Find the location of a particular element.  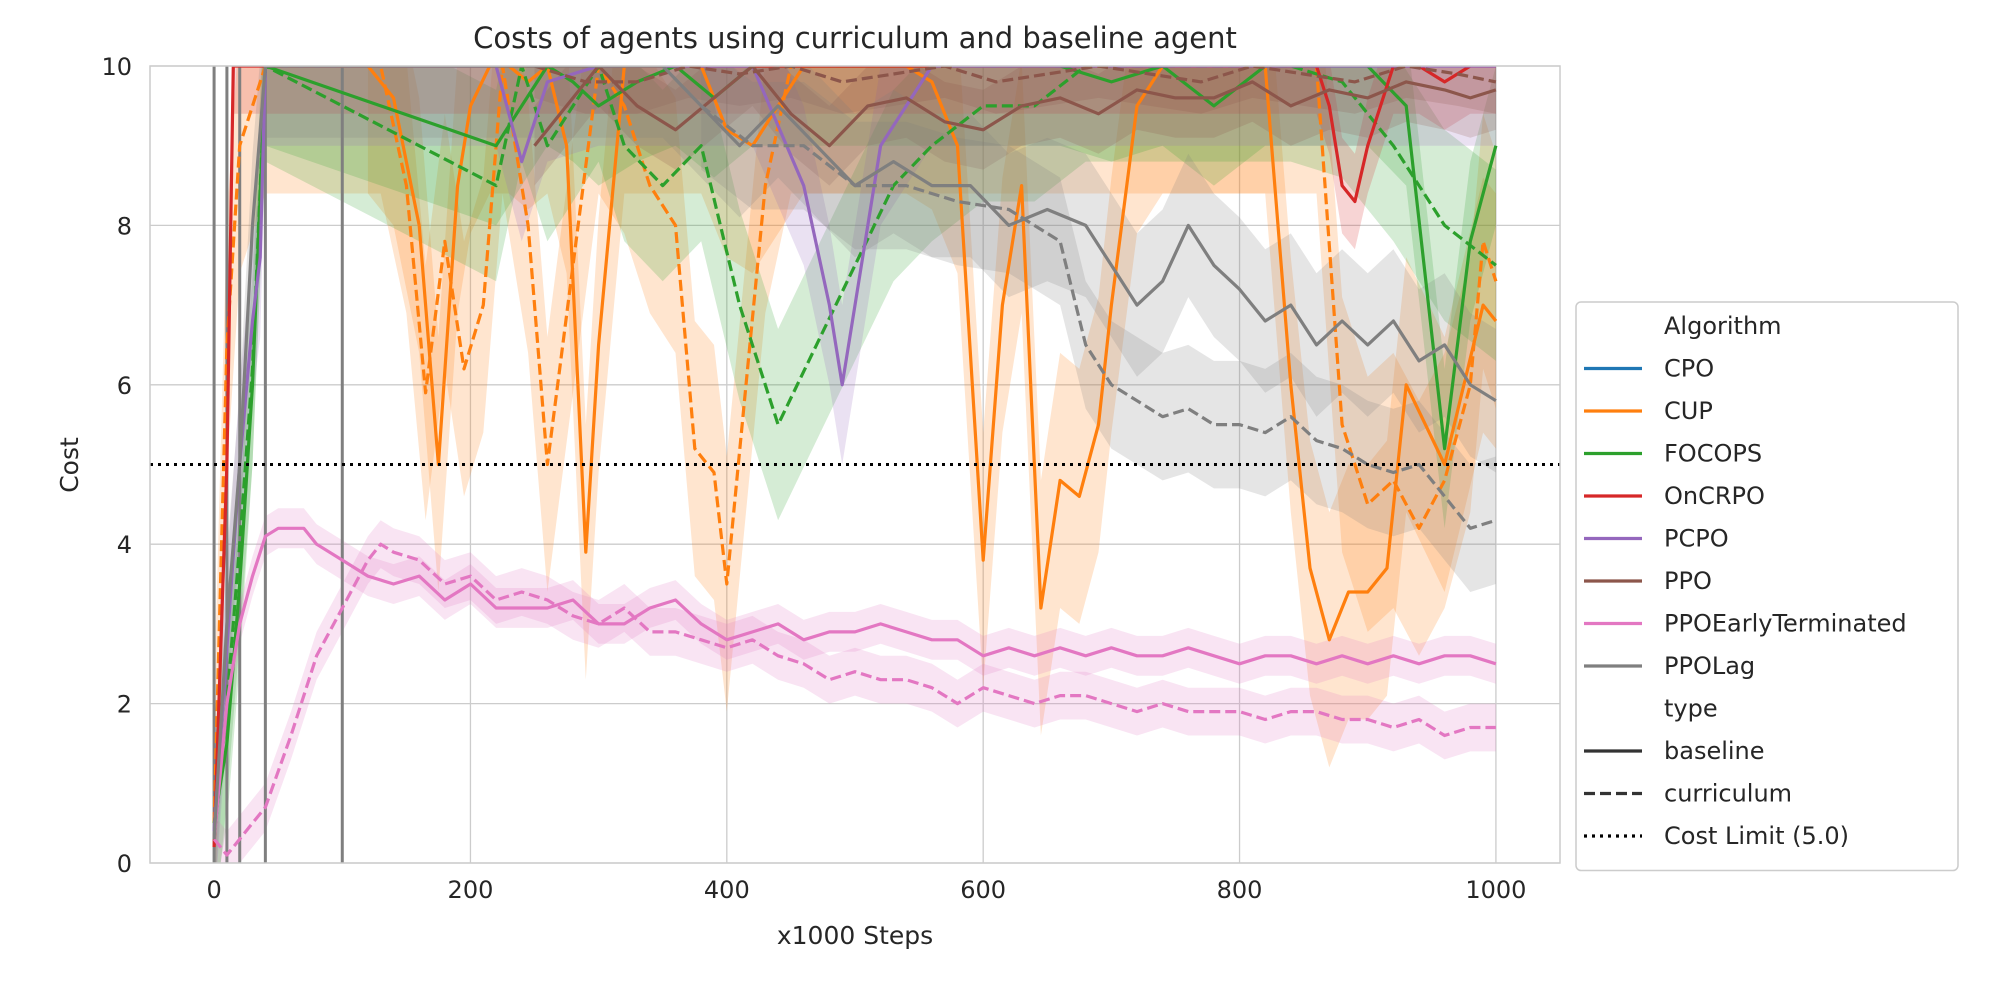

x-tick-label: 800 is located at coordinates (1240, 890).